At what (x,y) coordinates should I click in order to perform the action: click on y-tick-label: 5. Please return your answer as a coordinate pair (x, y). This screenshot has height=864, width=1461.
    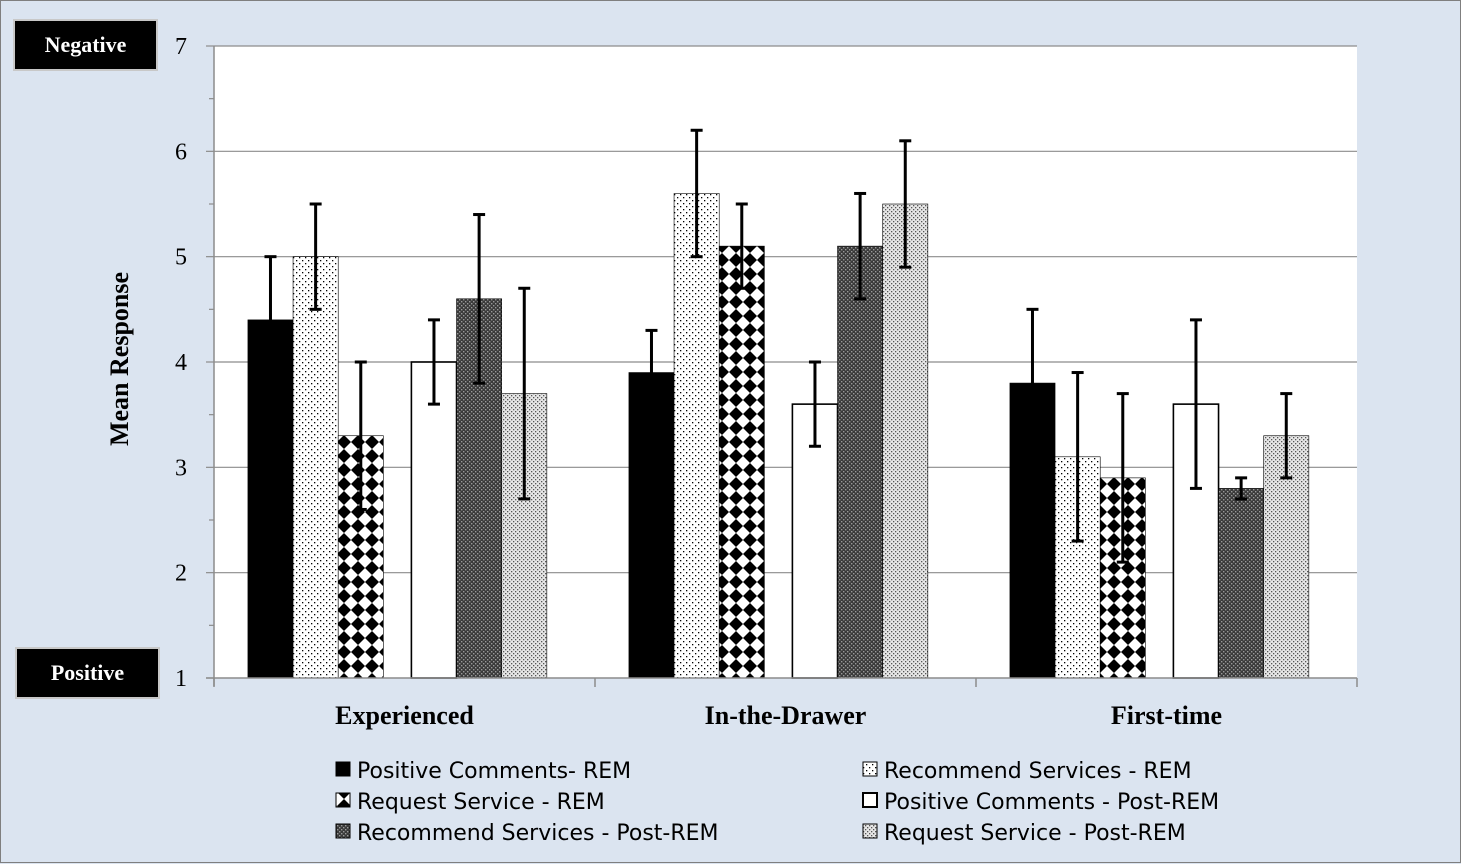
    Looking at the image, I should click on (181, 258).